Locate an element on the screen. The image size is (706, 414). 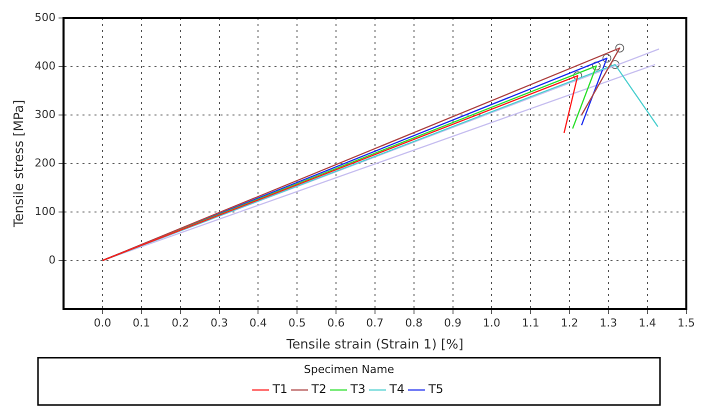
y-axis-title: Tensile stress [MPa] is located at coordinates (20, 164).